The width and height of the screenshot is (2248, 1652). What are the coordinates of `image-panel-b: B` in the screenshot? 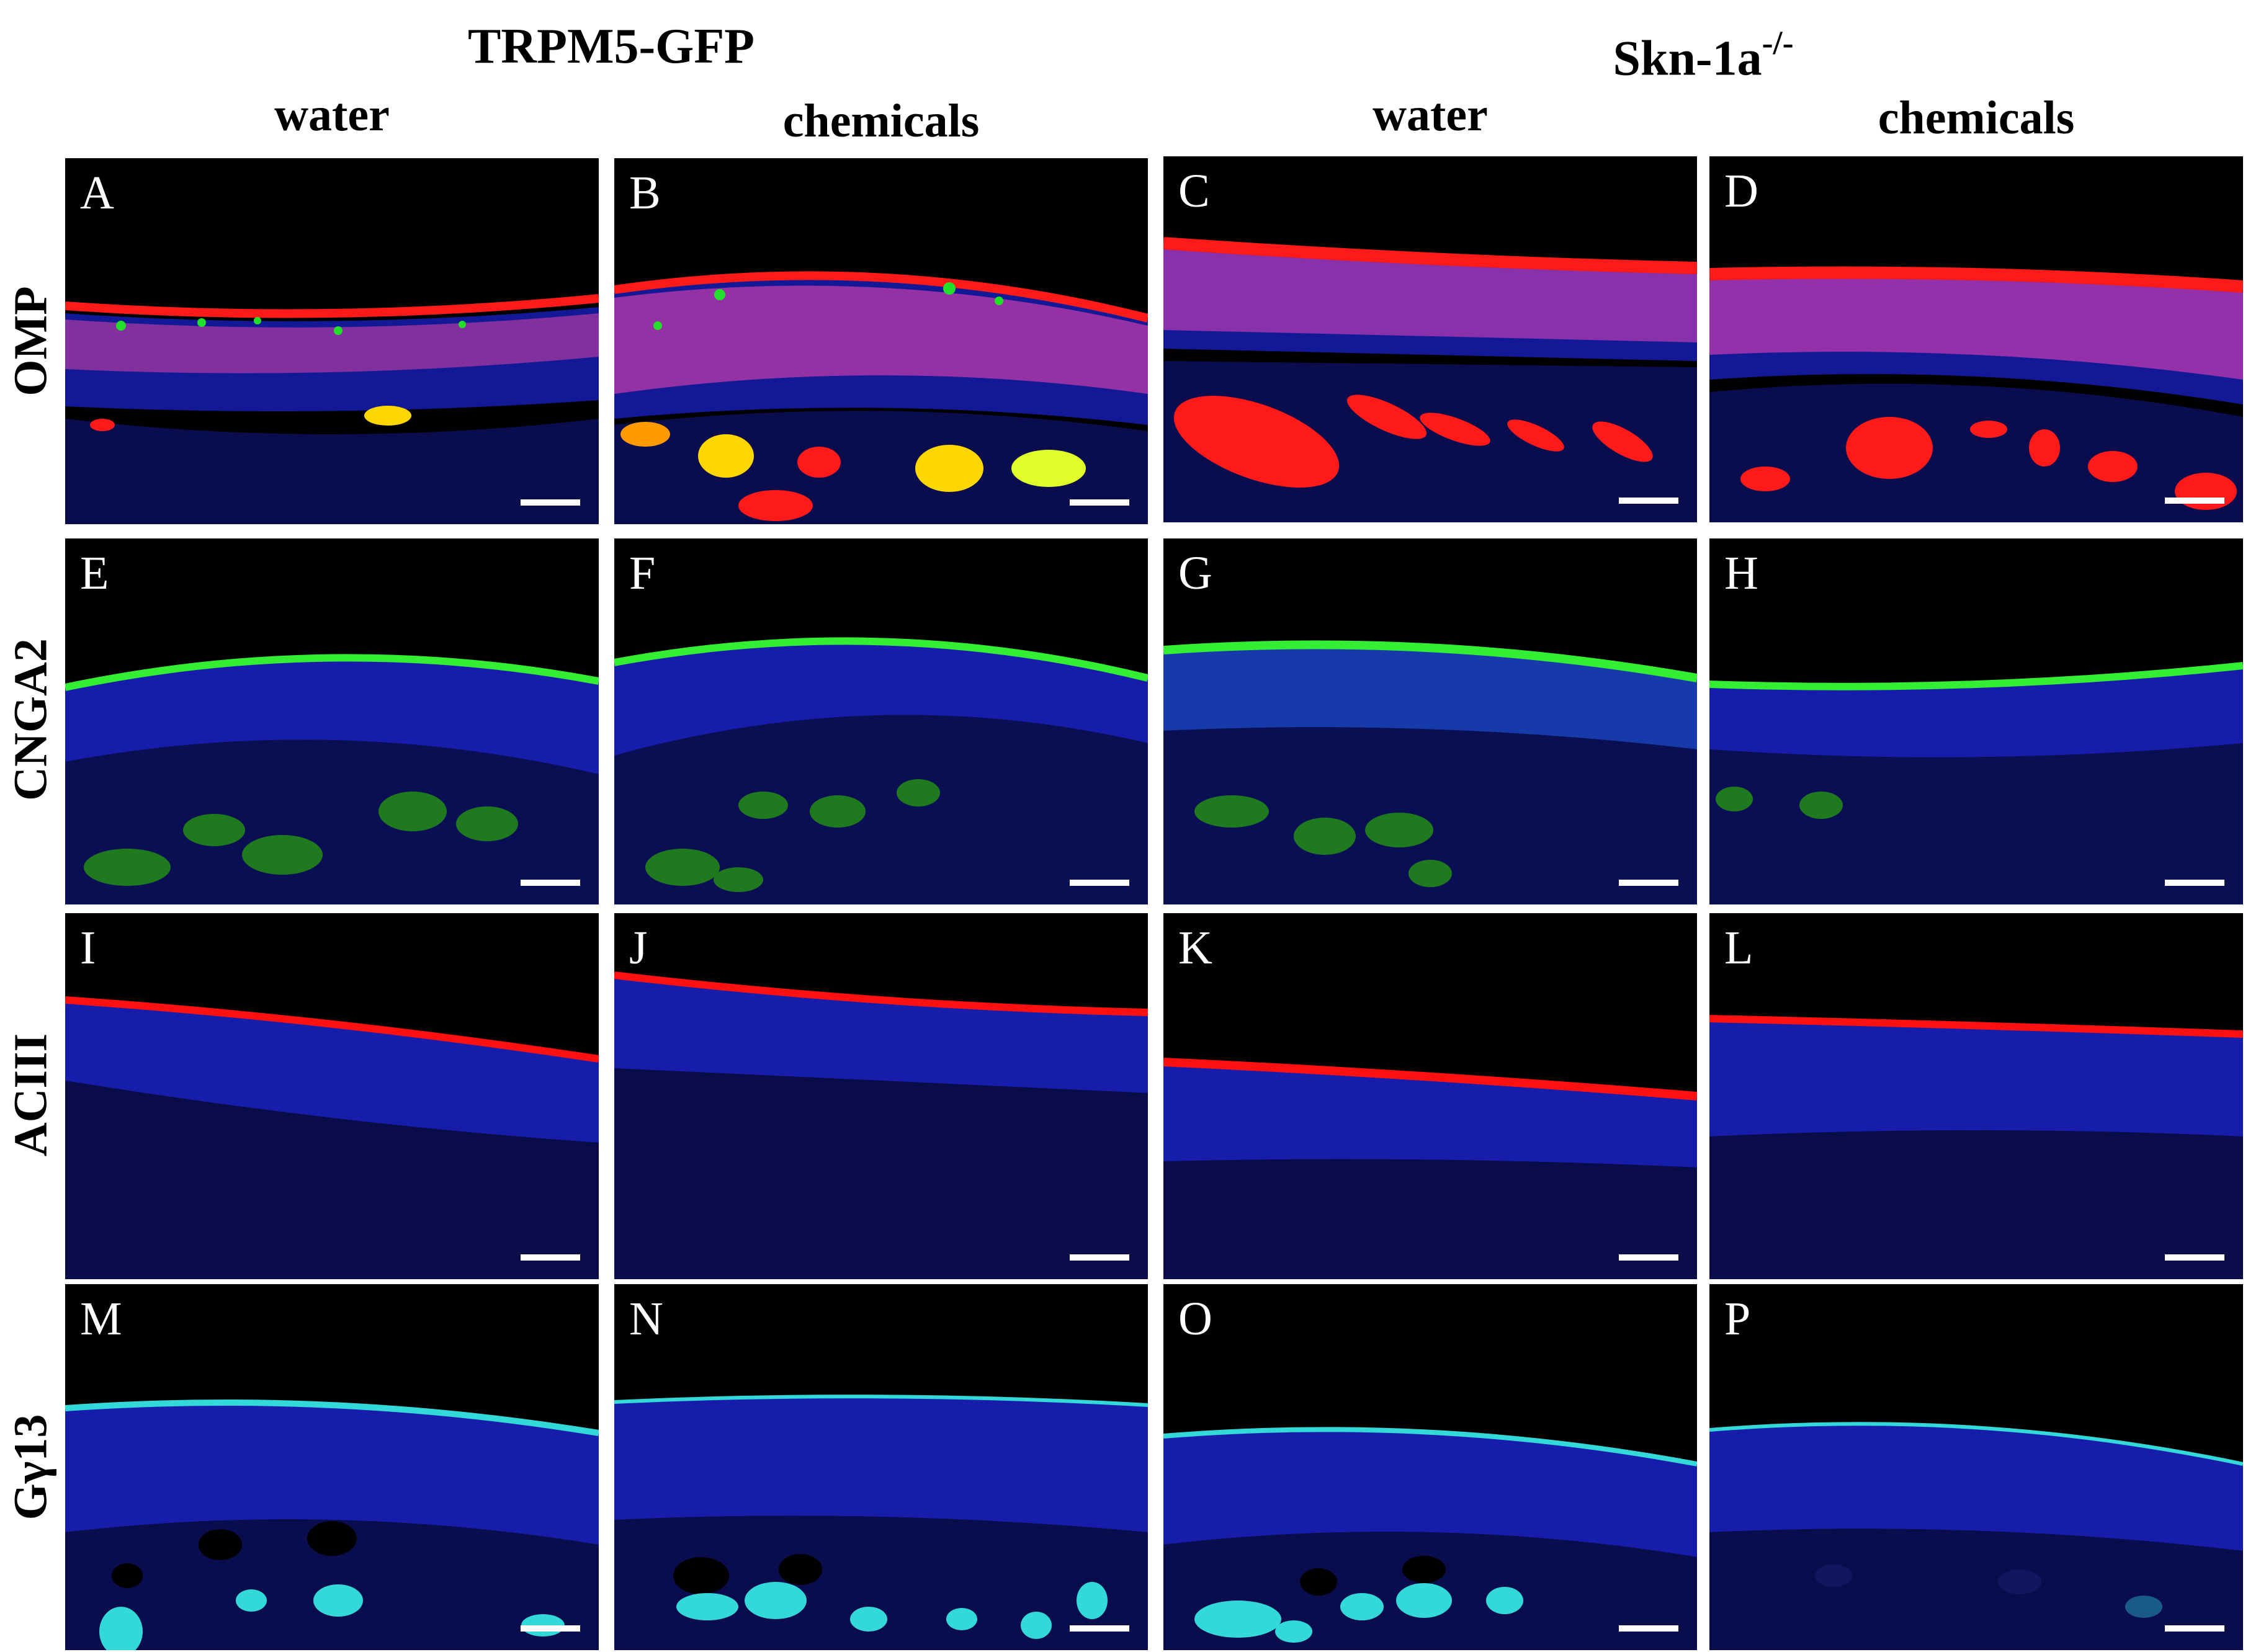 It's located at (881, 341).